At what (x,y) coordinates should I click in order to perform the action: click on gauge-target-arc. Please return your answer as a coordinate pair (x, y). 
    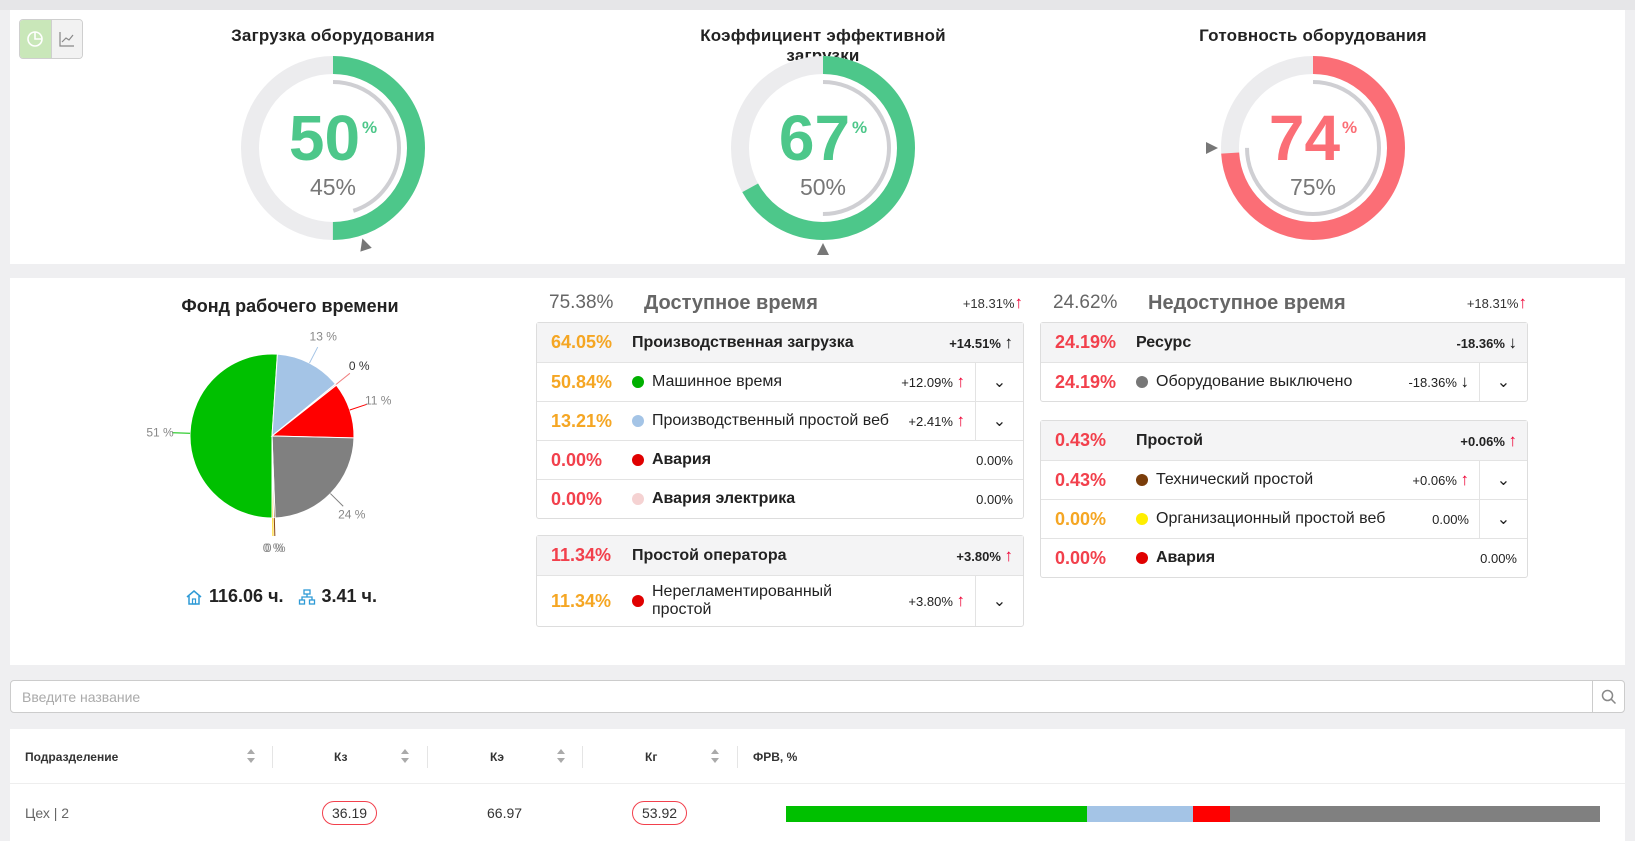
    Looking at the image, I should click on (1313, 148).